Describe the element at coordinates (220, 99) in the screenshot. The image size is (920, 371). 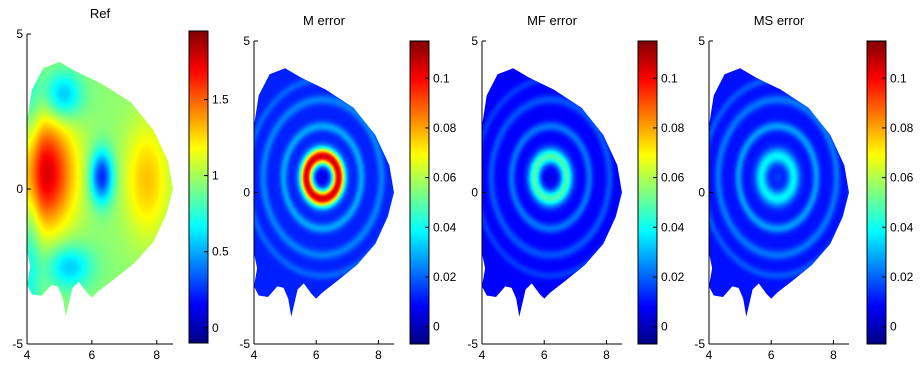
I see `colorbar-tick-label: 1.5` at that location.